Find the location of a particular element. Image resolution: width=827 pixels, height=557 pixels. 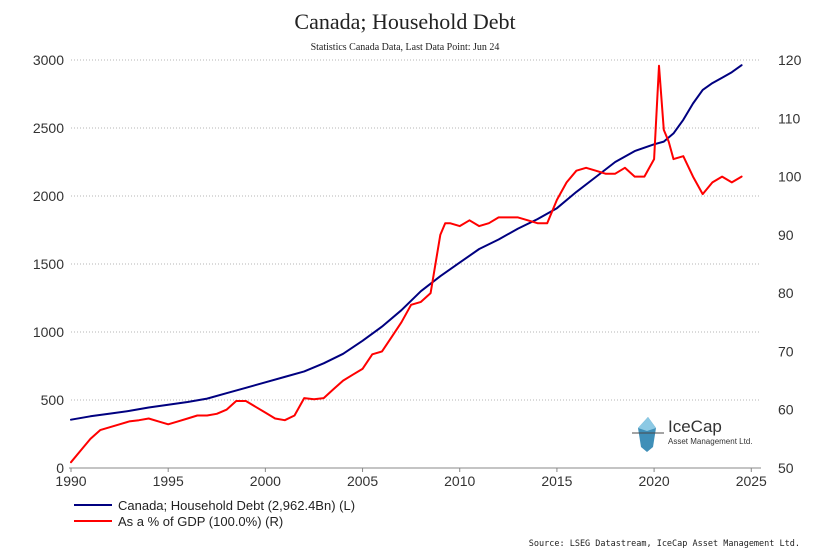

iceberg-icon-highlight is located at coordinates (647, 424).